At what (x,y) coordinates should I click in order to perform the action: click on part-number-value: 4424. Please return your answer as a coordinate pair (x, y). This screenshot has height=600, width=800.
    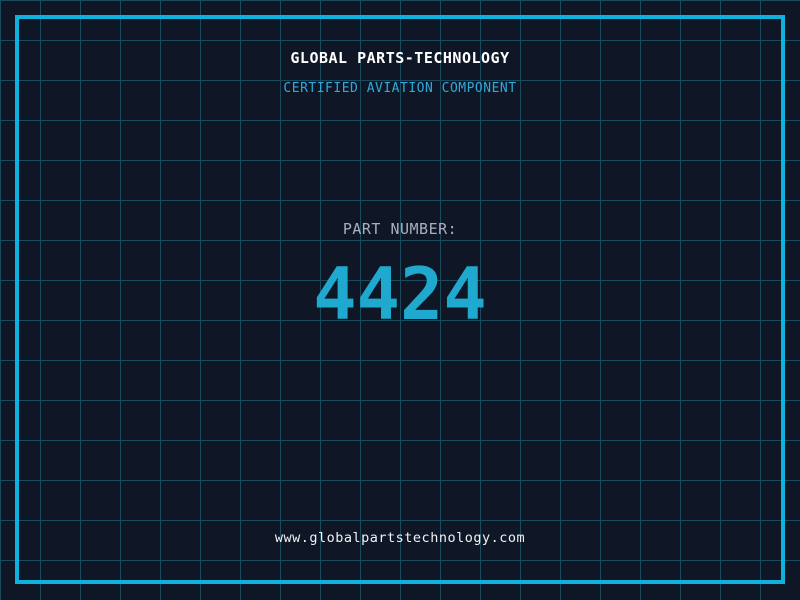
    Looking at the image, I should click on (400, 294).